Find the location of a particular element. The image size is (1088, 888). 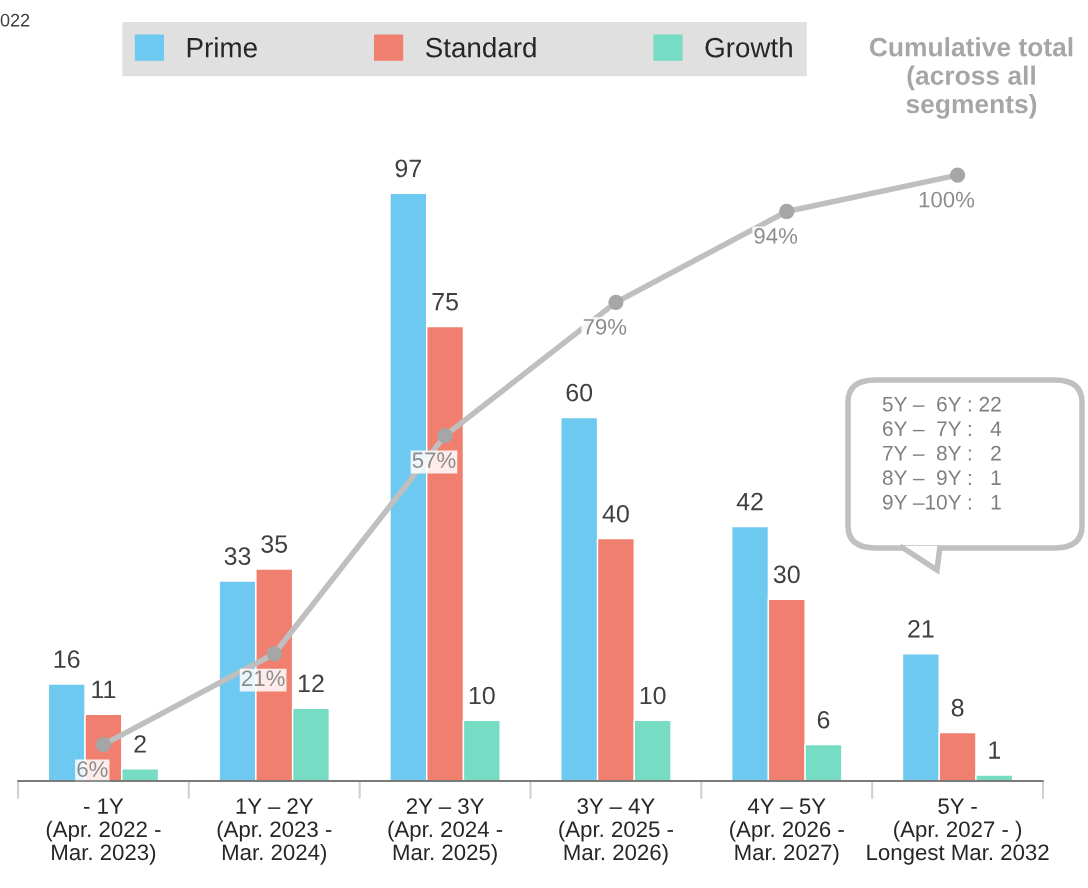

annotation: 6Y – 7Y : 4 is located at coordinates (942, 429).